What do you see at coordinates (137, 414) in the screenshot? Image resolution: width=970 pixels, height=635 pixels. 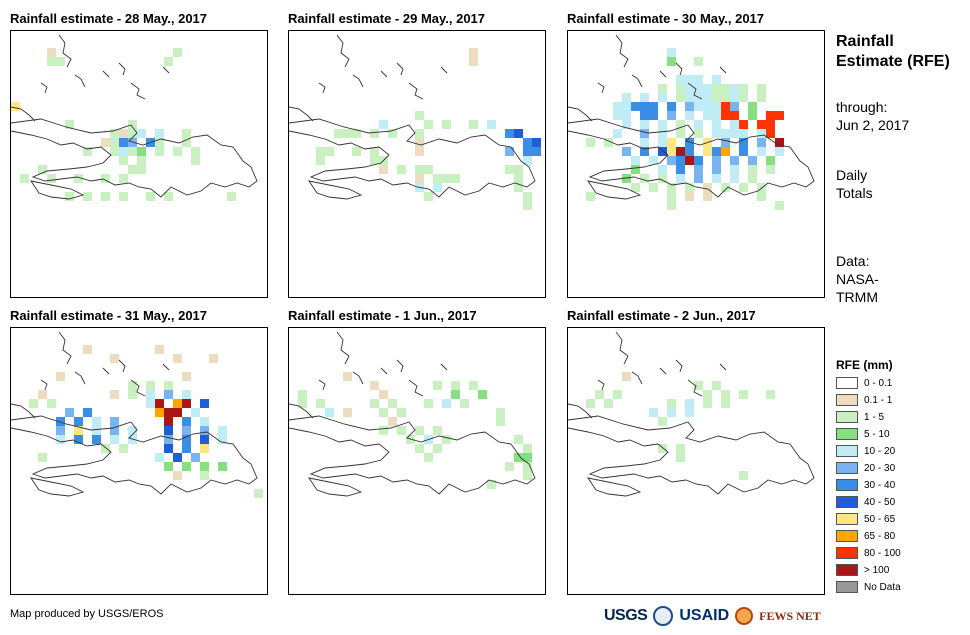 I see `rainfall-map-31may` at bounding box center [137, 414].